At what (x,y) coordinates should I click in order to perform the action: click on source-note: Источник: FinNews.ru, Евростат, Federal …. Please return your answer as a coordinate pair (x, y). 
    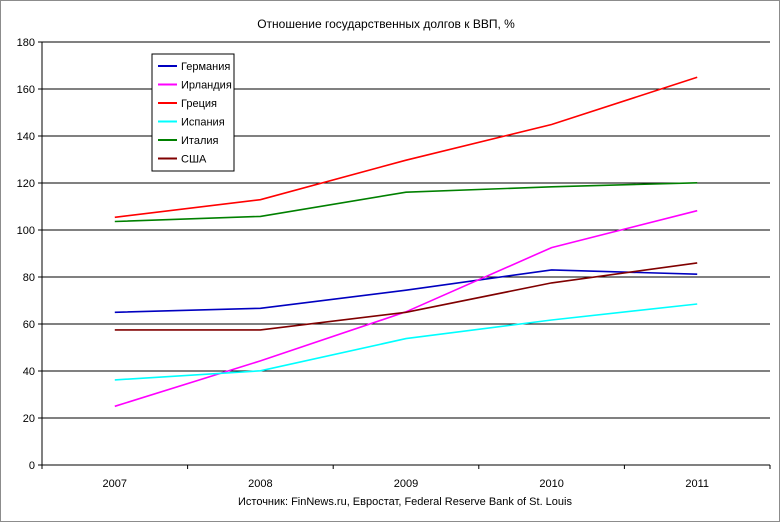
    Looking at the image, I should click on (405, 502).